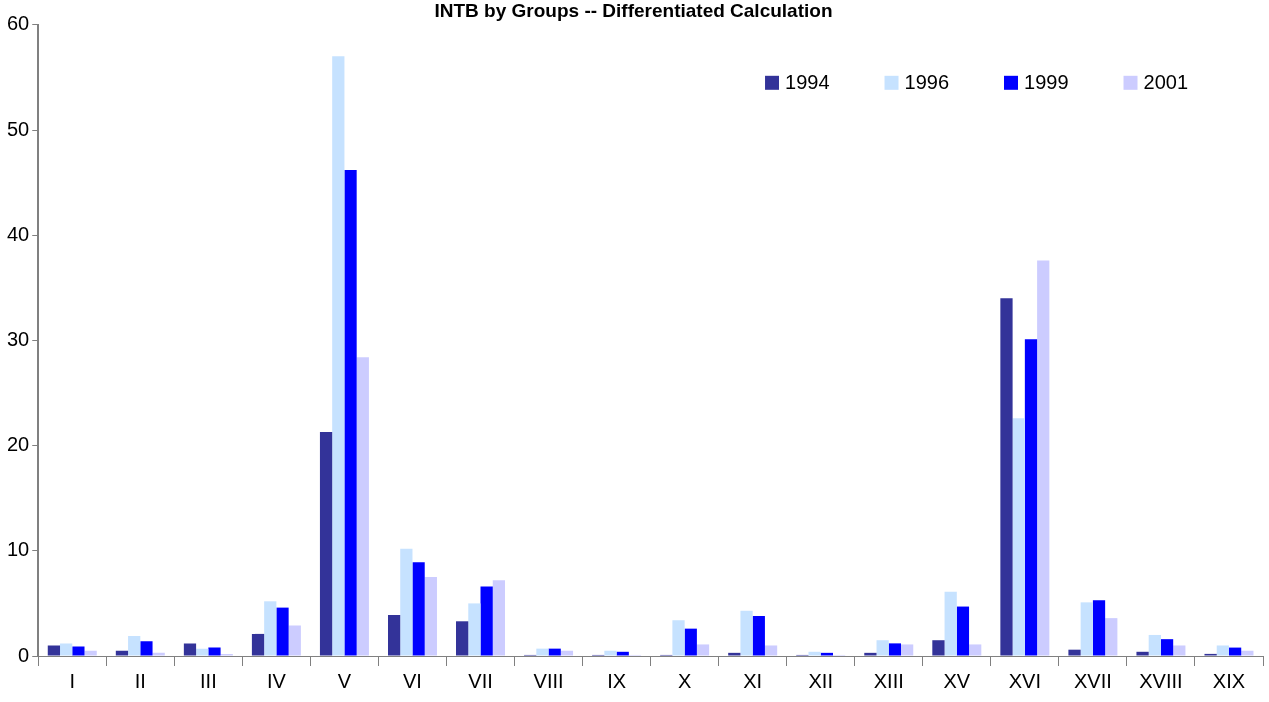  What do you see at coordinates (24, 654) in the screenshot?
I see `y-tick-label: 0` at bounding box center [24, 654].